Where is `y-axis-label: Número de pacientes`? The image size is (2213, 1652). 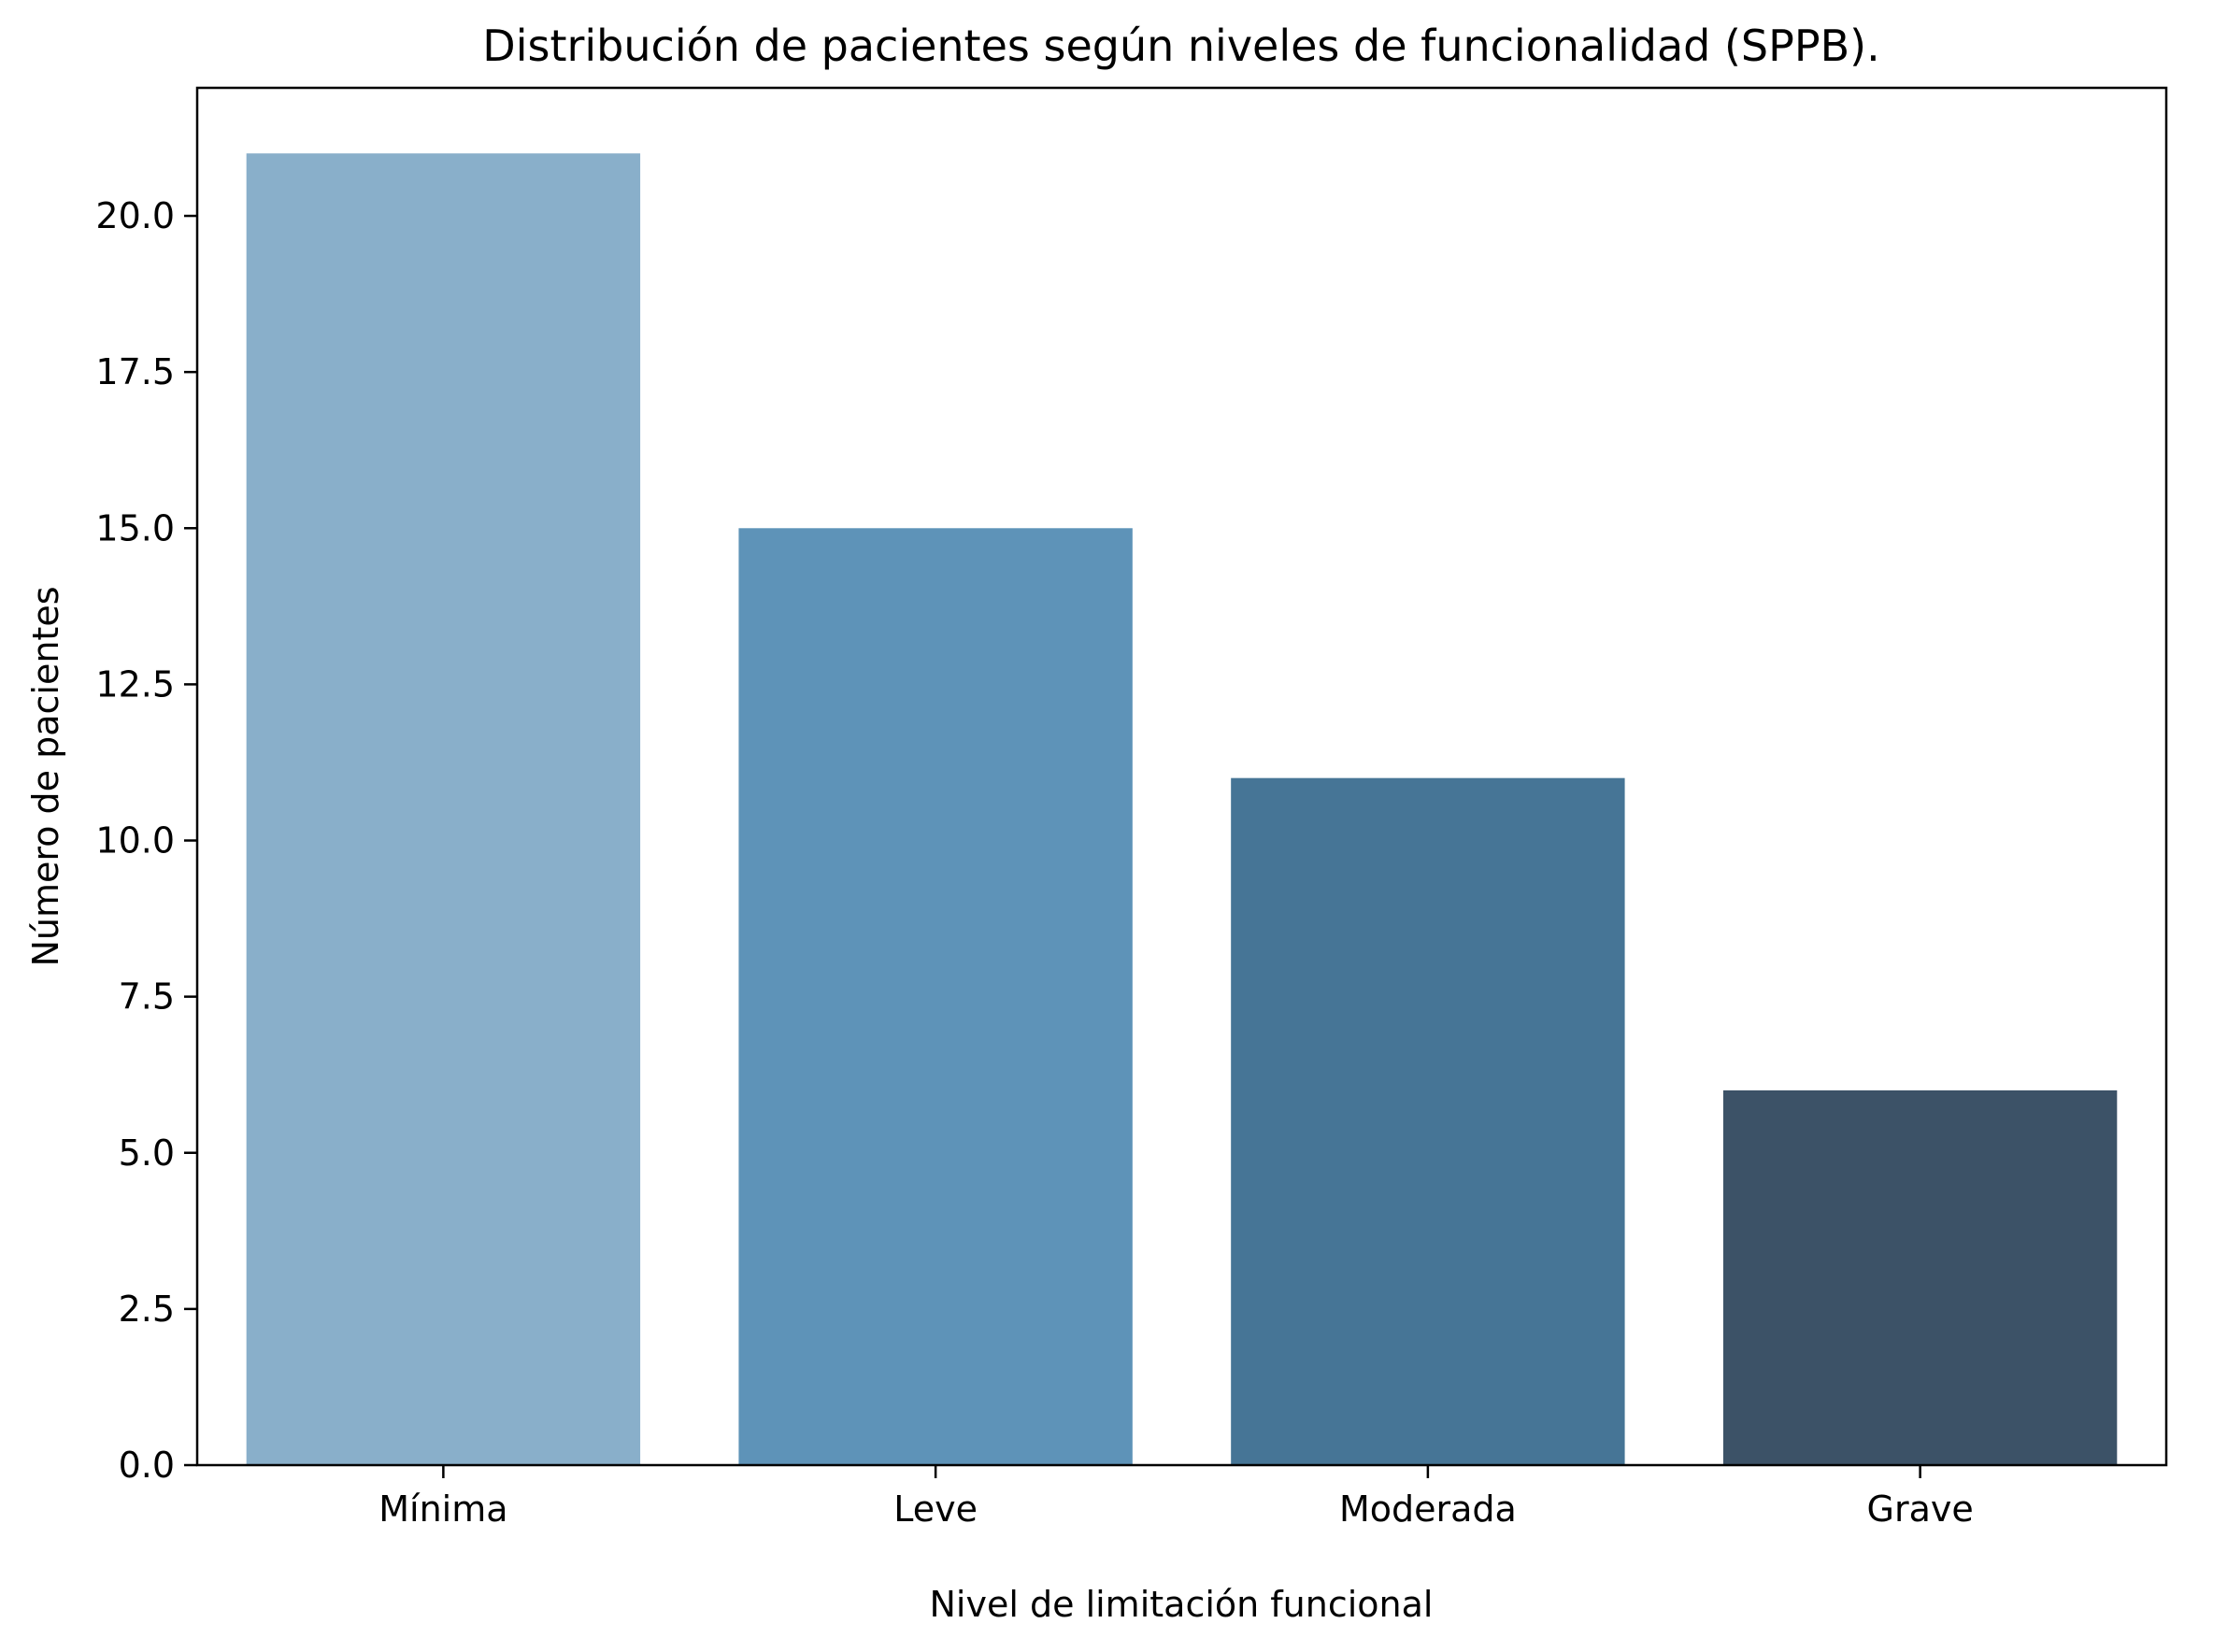 y-axis-label: Número de pacientes is located at coordinates (46, 777).